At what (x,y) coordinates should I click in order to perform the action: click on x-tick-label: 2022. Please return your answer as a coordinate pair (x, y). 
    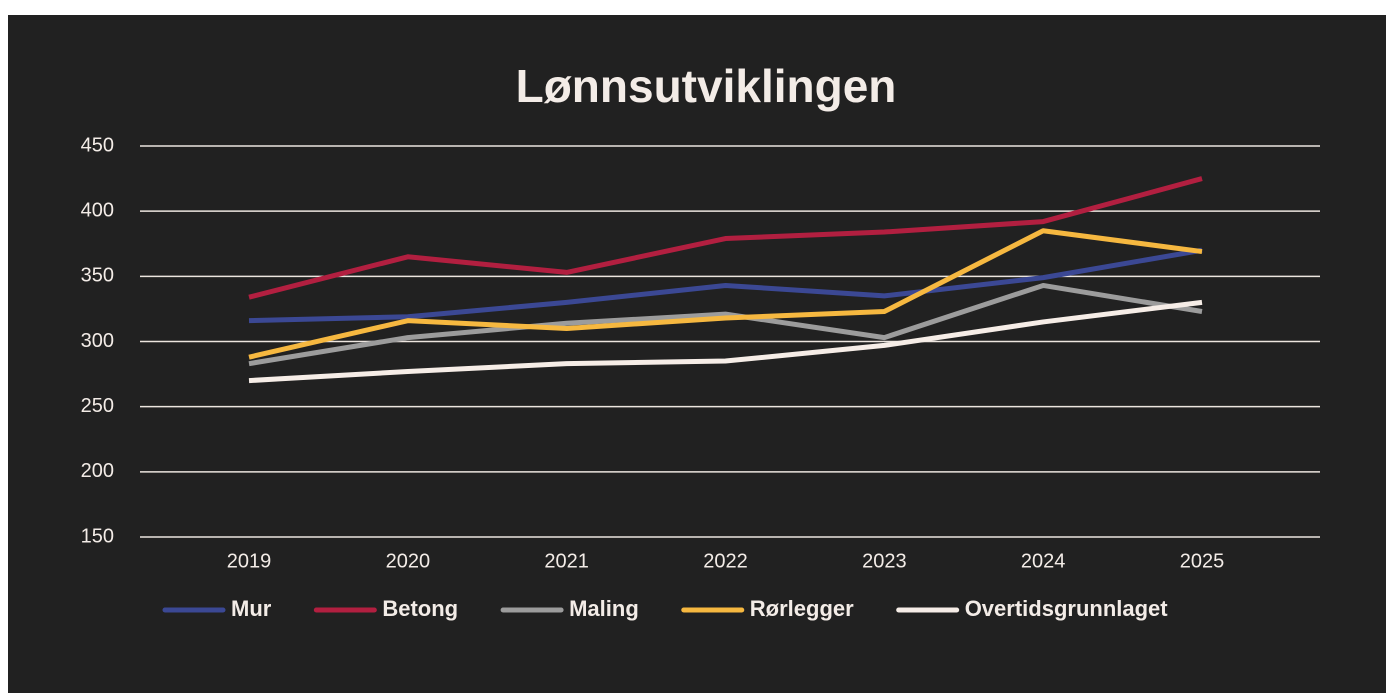
    Looking at the image, I should click on (725, 561).